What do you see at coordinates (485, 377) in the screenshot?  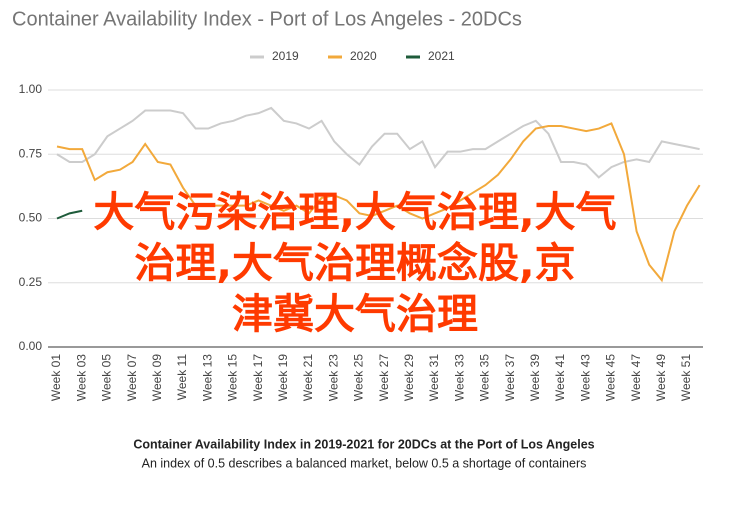 I see `x-tick-label: Week 35` at bounding box center [485, 377].